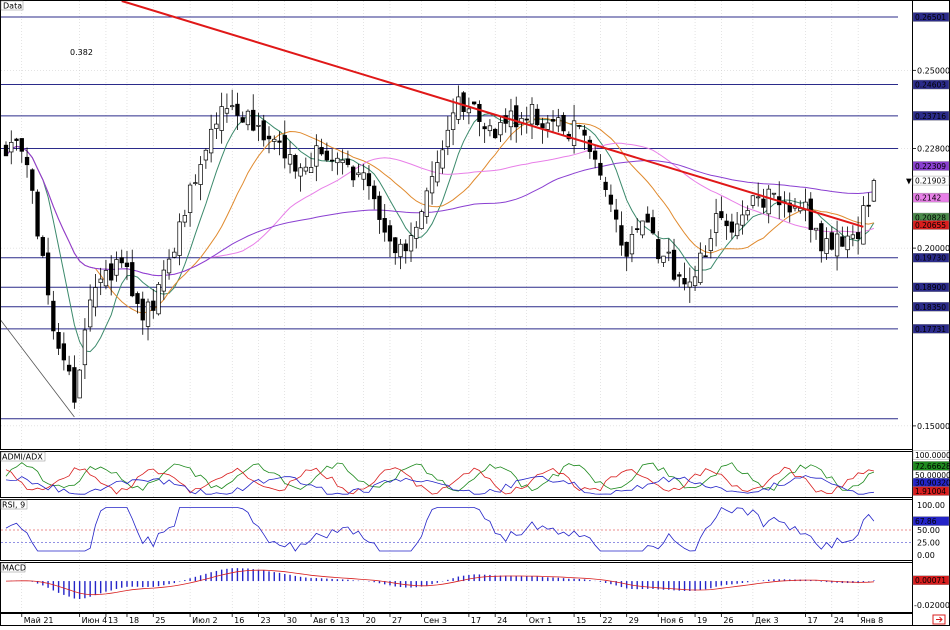 The width and height of the screenshot is (950, 630). I want to click on macd-value-tag: 0.00071, so click(931, 580).